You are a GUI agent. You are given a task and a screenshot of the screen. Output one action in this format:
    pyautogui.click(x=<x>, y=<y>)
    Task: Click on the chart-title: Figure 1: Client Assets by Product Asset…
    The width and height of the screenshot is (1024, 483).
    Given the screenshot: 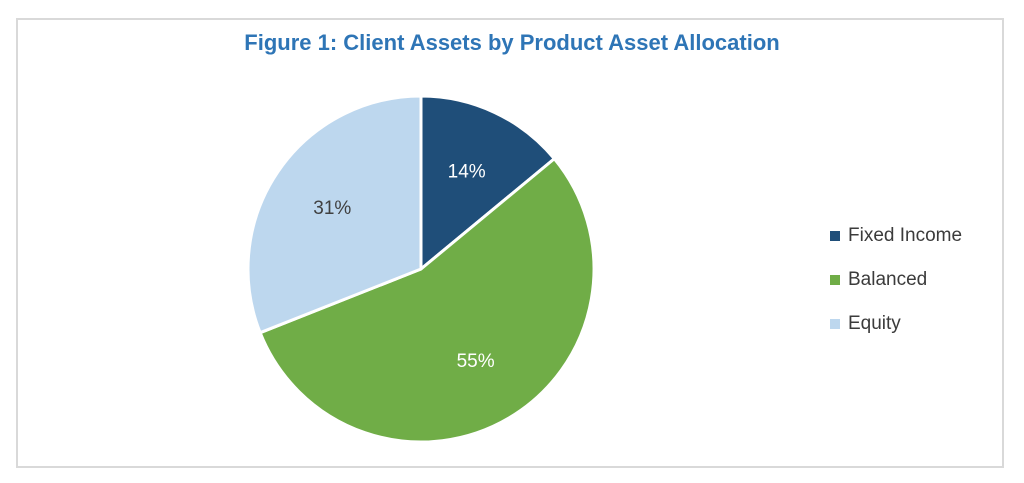 What is the action you would take?
    pyautogui.click(x=512, y=42)
    